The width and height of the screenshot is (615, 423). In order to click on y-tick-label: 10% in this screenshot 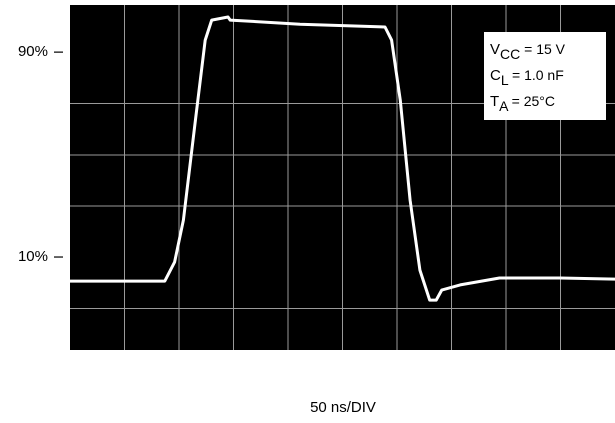, I will do `click(33, 256)`.